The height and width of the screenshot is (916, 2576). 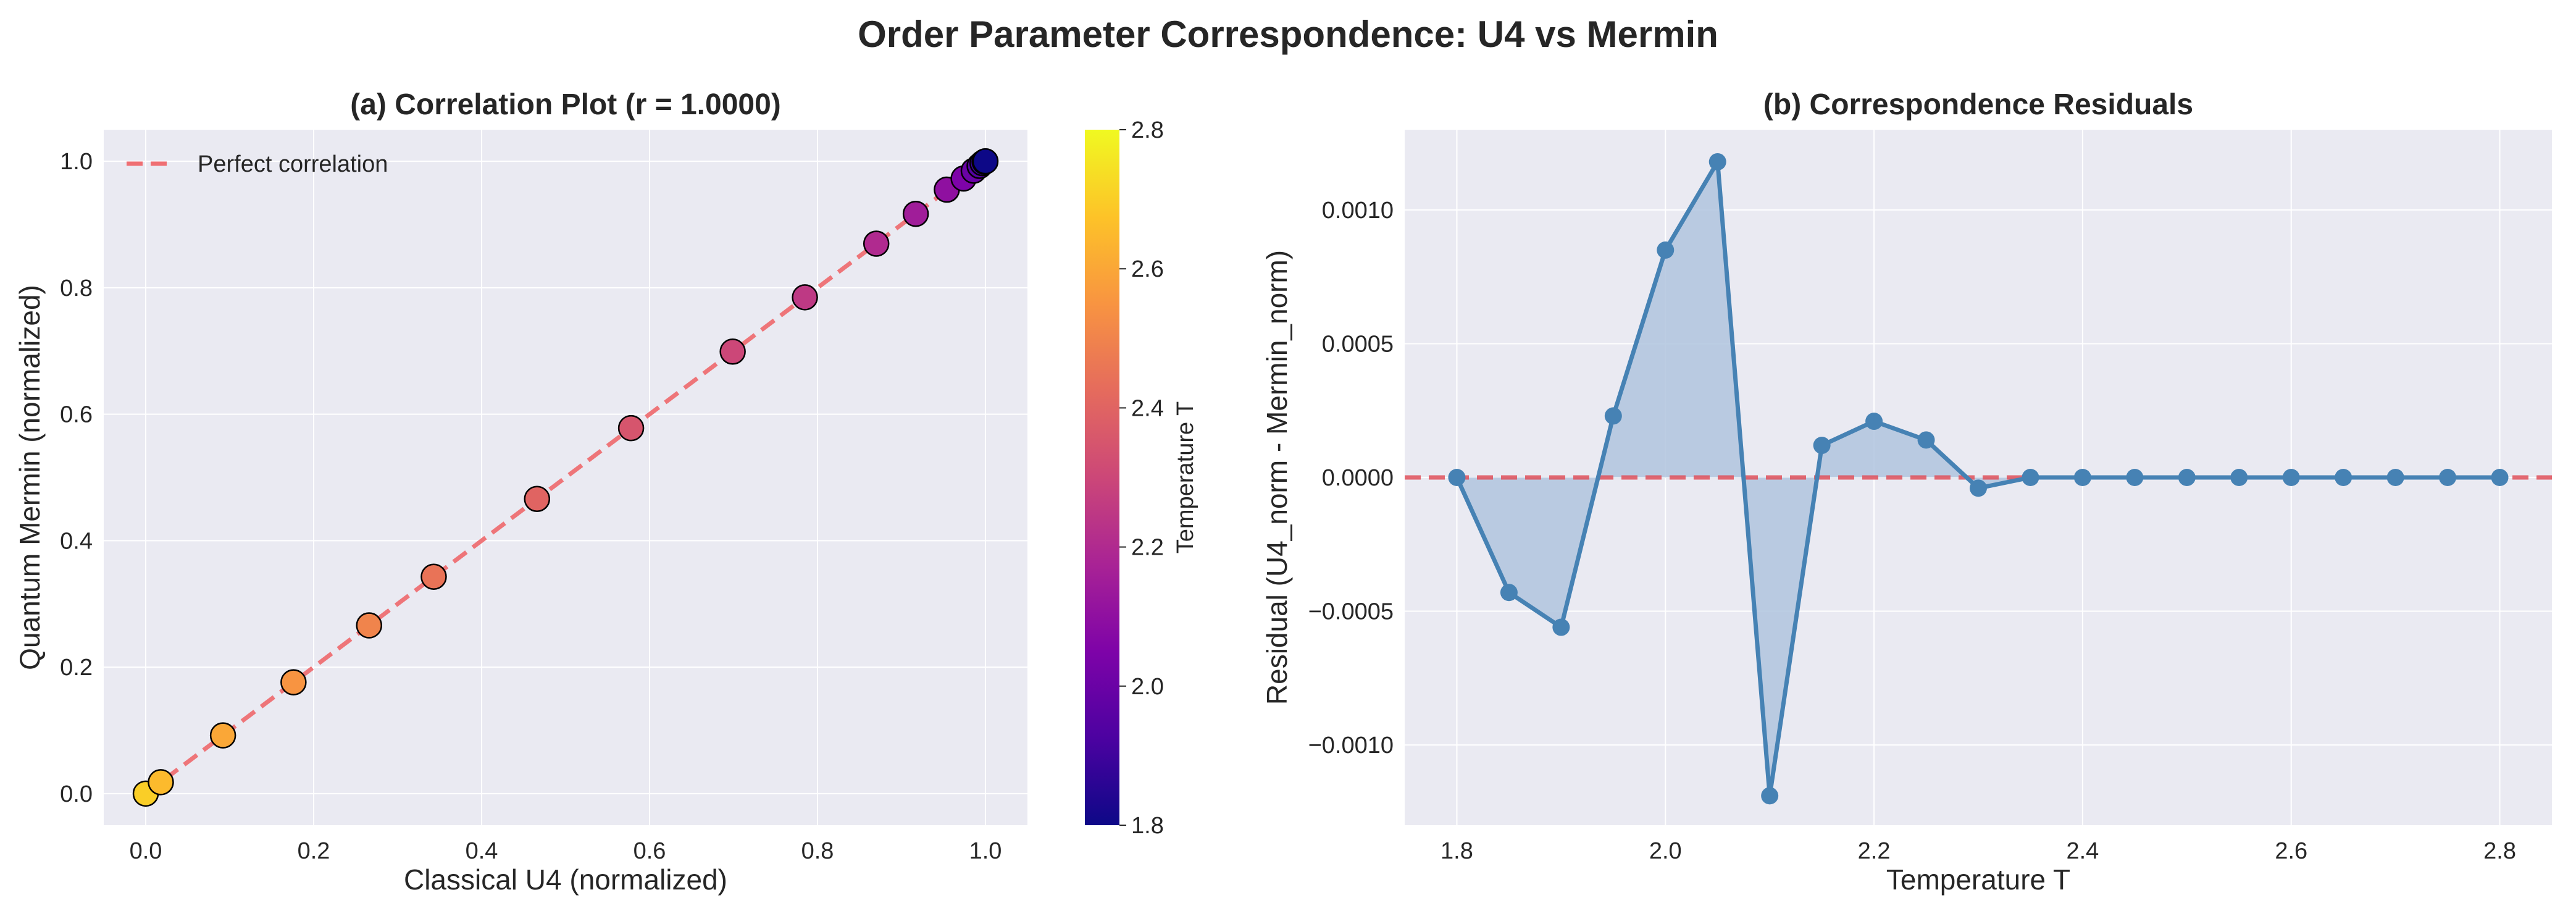 What do you see at coordinates (1457, 851) in the screenshot?
I see `panel-b-xtick-label: 1.8` at bounding box center [1457, 851].